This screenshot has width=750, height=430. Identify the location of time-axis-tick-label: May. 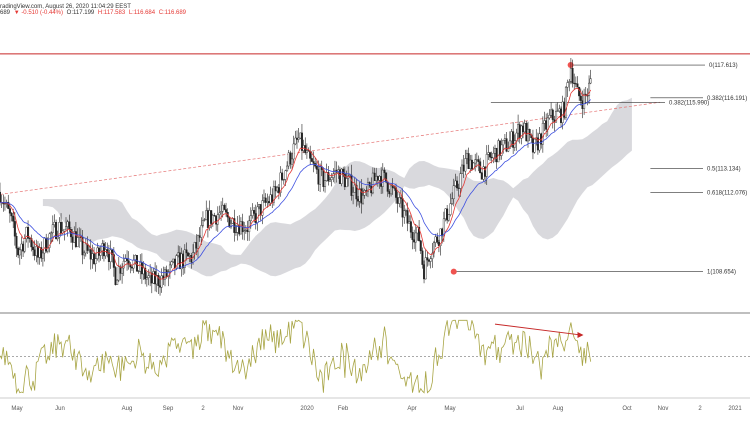
(449, 409).